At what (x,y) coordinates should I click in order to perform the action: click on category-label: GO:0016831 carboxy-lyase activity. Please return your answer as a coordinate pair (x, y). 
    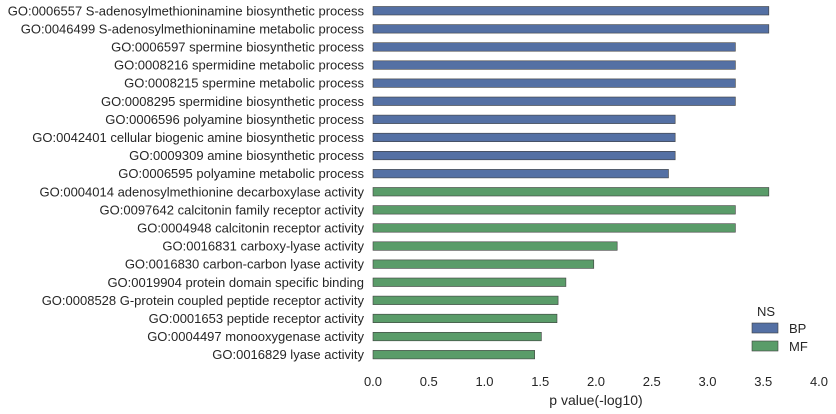
    Looking at the image, I should click on (263, 246).